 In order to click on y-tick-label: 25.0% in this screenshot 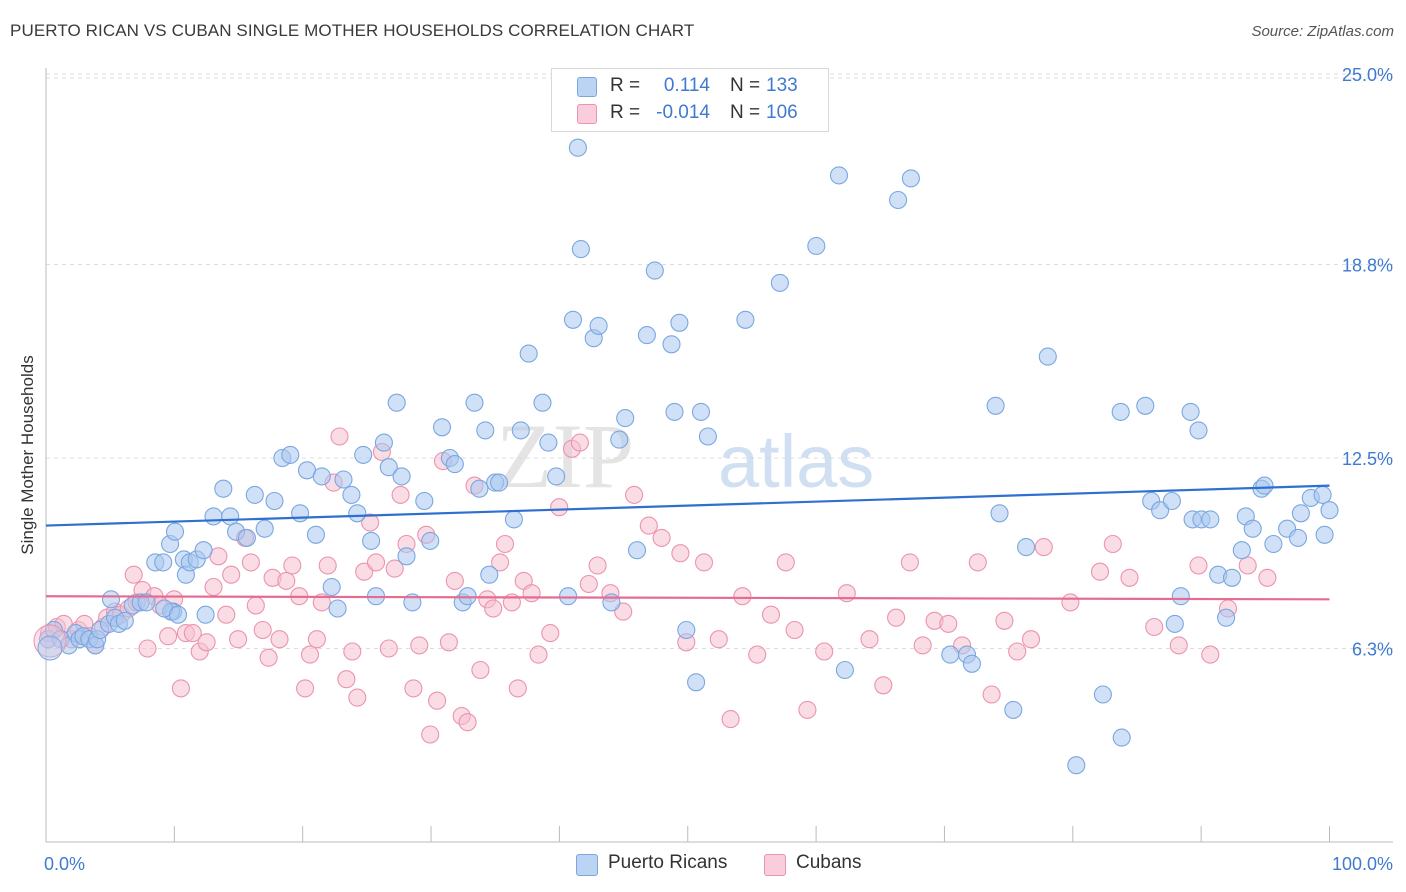, I will do `click(1367, 75)`.